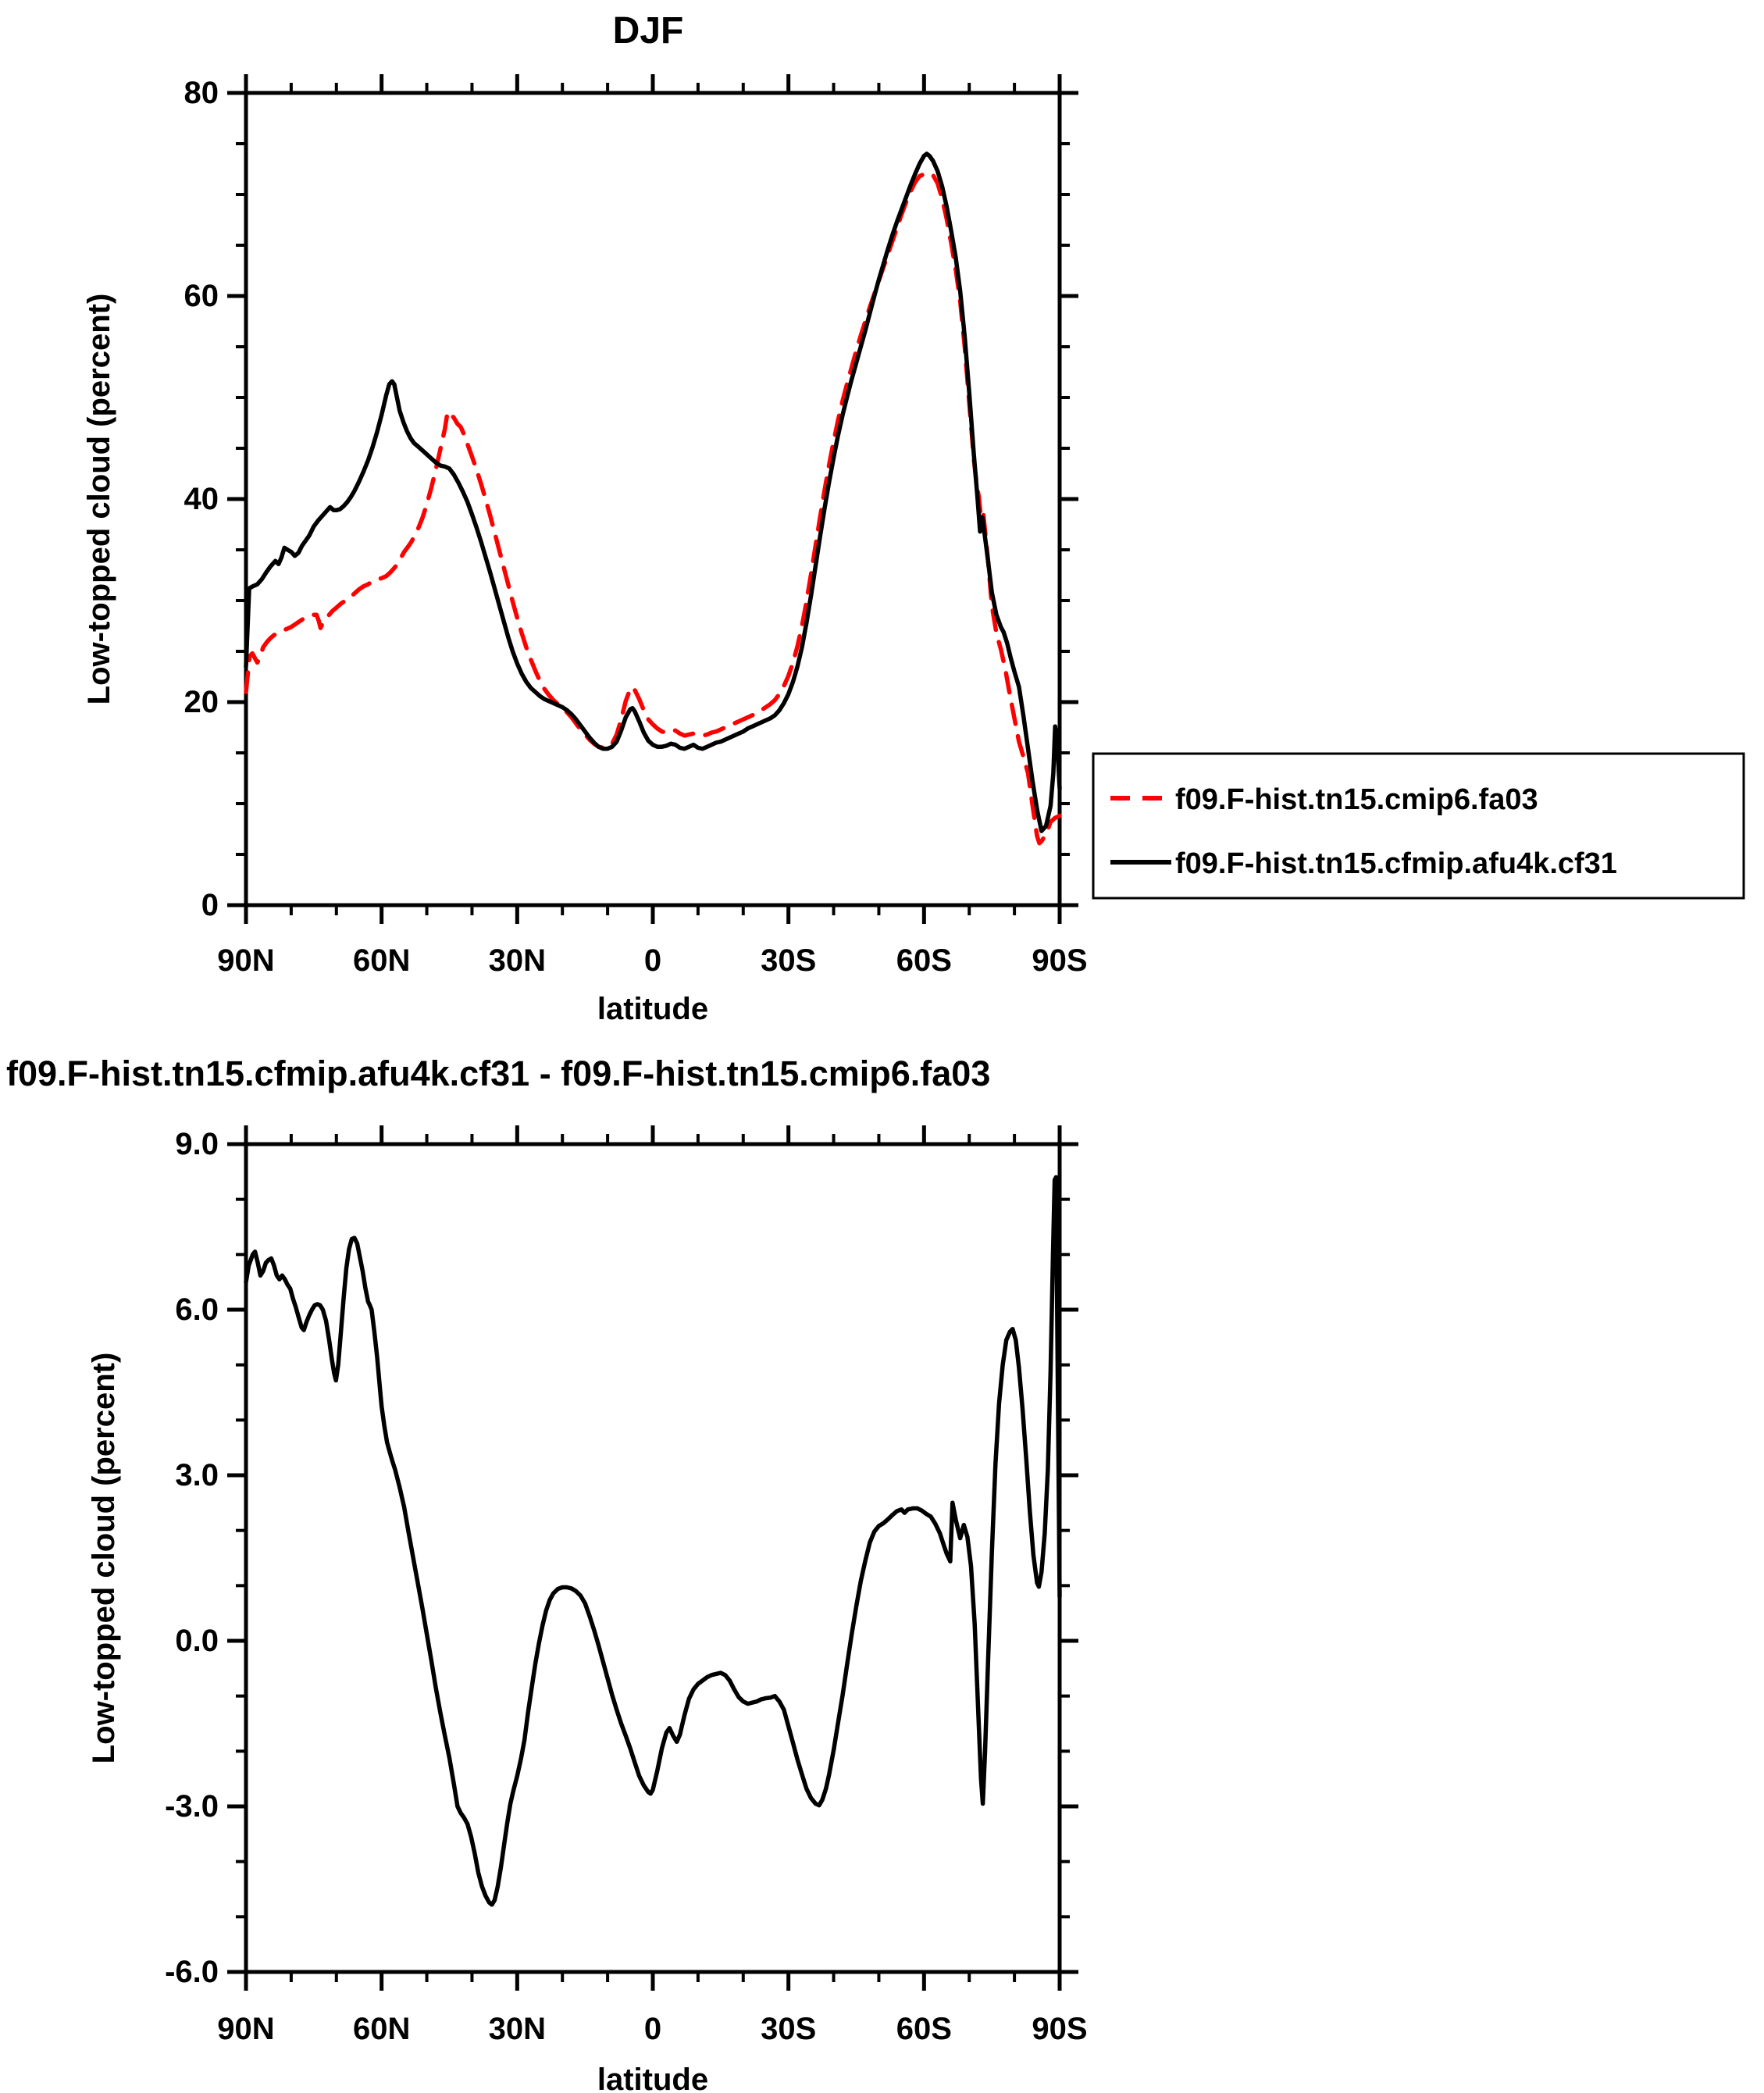  Describe the element at coordinates (197, 1144) in the screenshot. I see `y-tick-label: 9.0` at that location.